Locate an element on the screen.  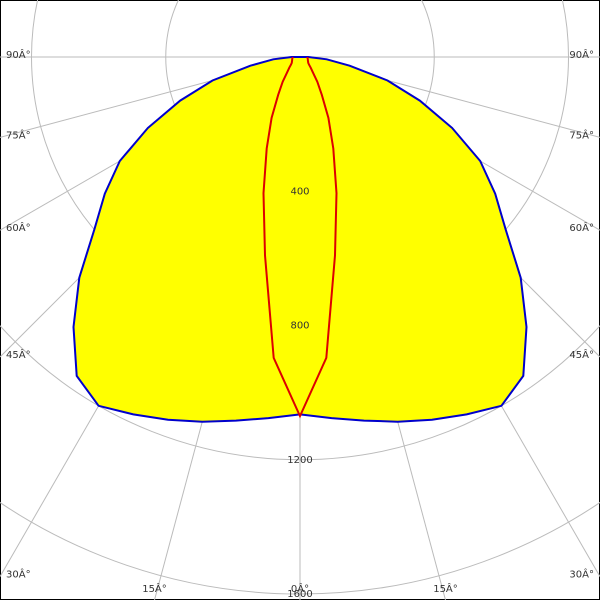
radial-label: 400 is located at coordinates (299, 191).